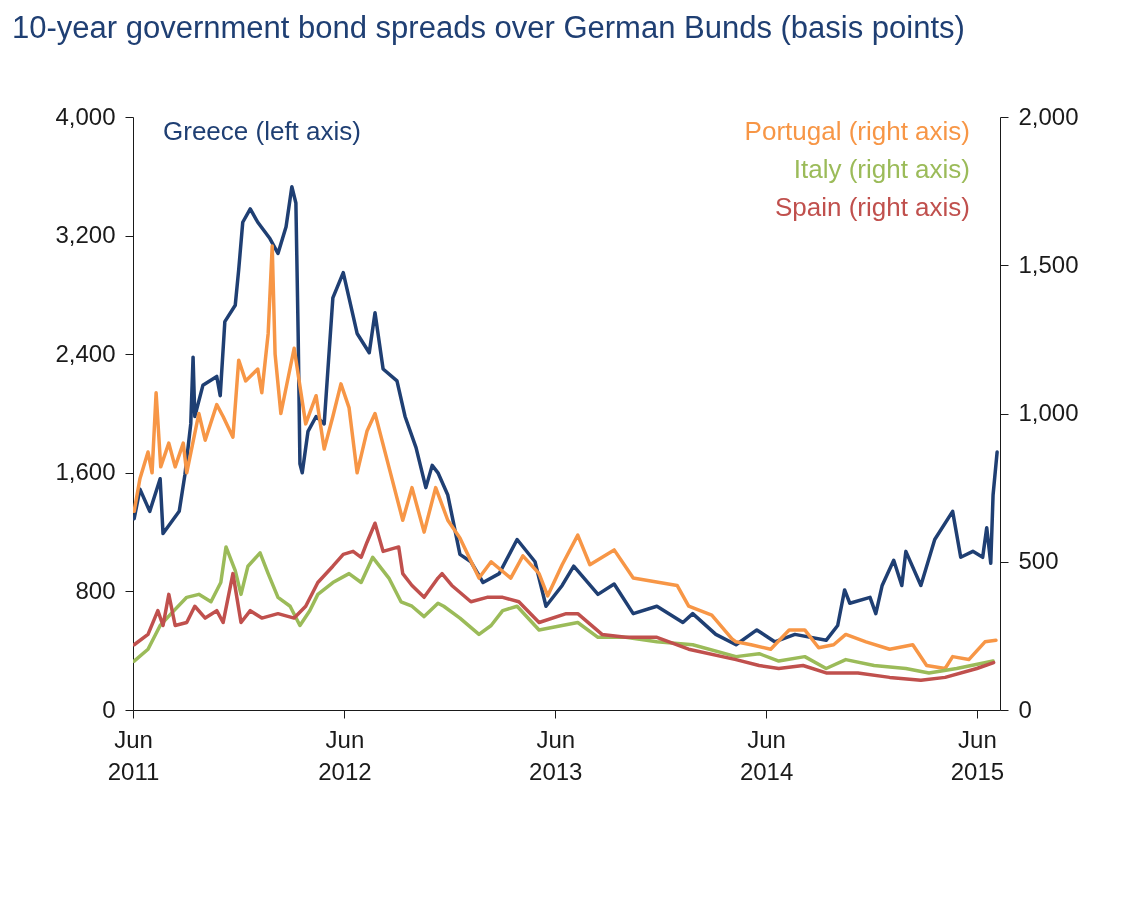 The height and width of the screenshot is (908, 1121). I want to click on text: Portugal (right axis), so click(857, 131).